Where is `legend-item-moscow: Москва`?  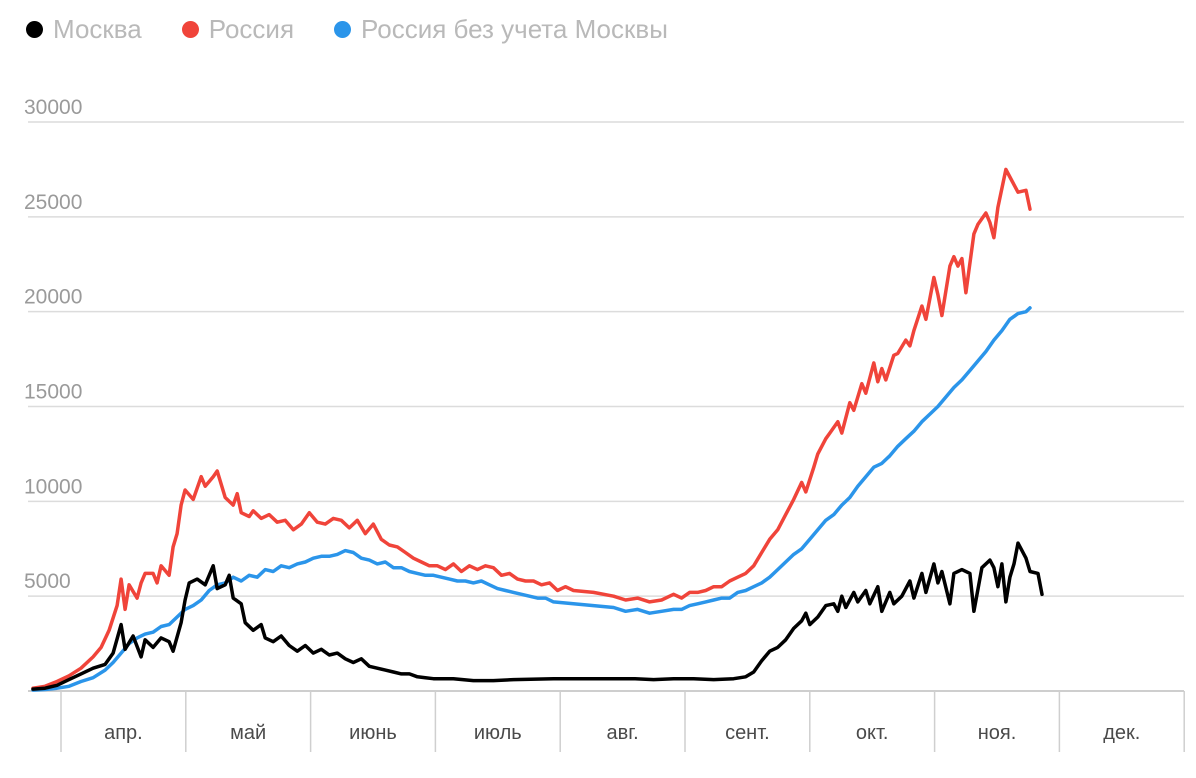 legend-item-moscow: Москва is located at coordinates (84, 29).